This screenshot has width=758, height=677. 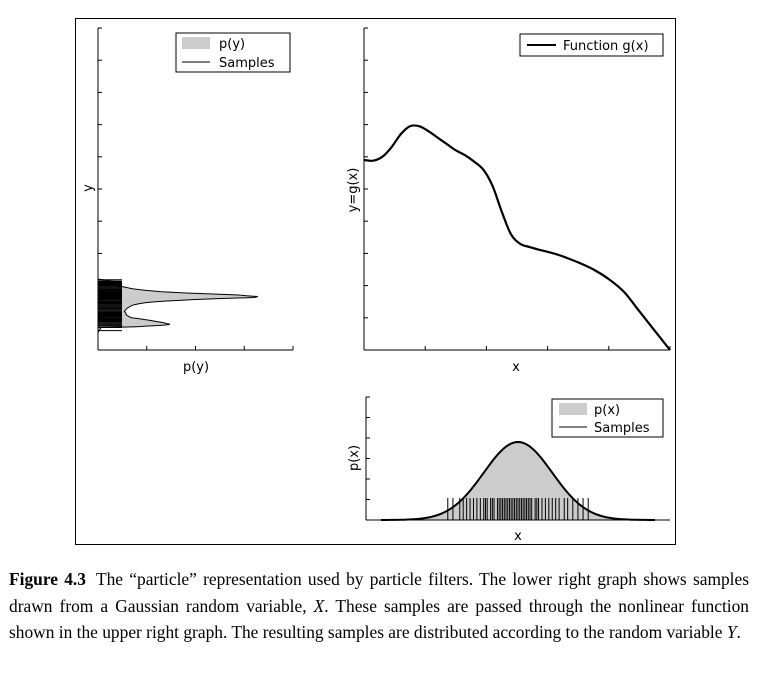 I want to click on py-plot: p(y) y p(y) Samples, so click(x=187, y=201).